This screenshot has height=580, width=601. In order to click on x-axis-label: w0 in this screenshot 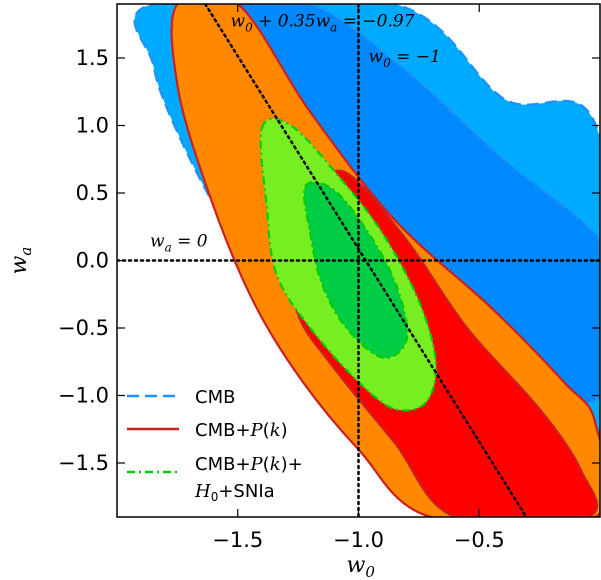, I will do `click(361, 566)`.